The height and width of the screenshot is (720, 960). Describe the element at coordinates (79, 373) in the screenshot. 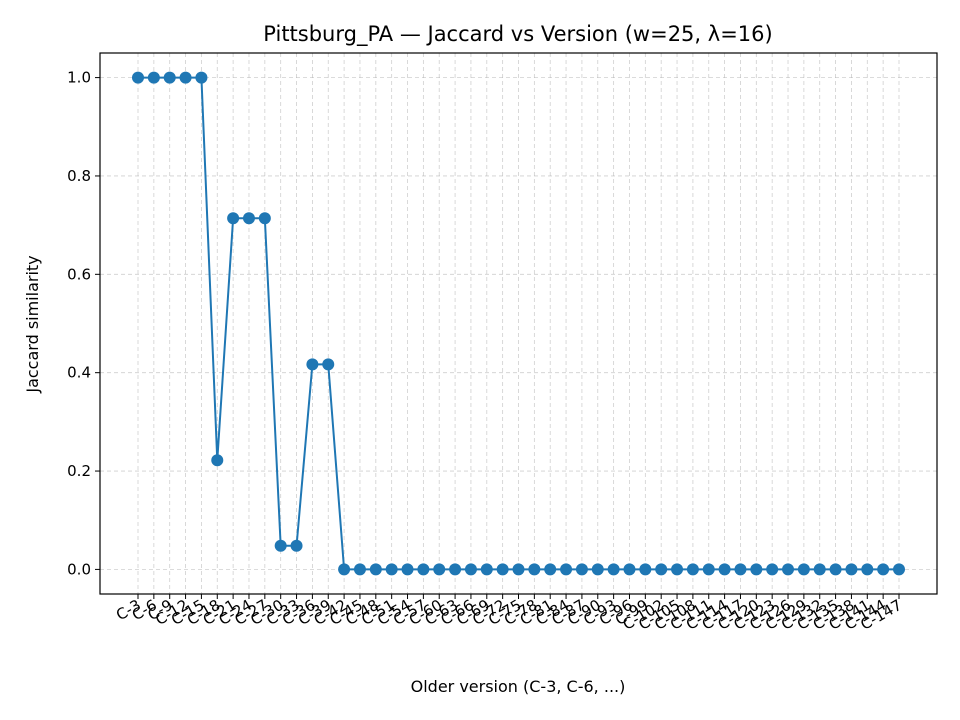

I see `y-tick-label: 0.4` at that location.